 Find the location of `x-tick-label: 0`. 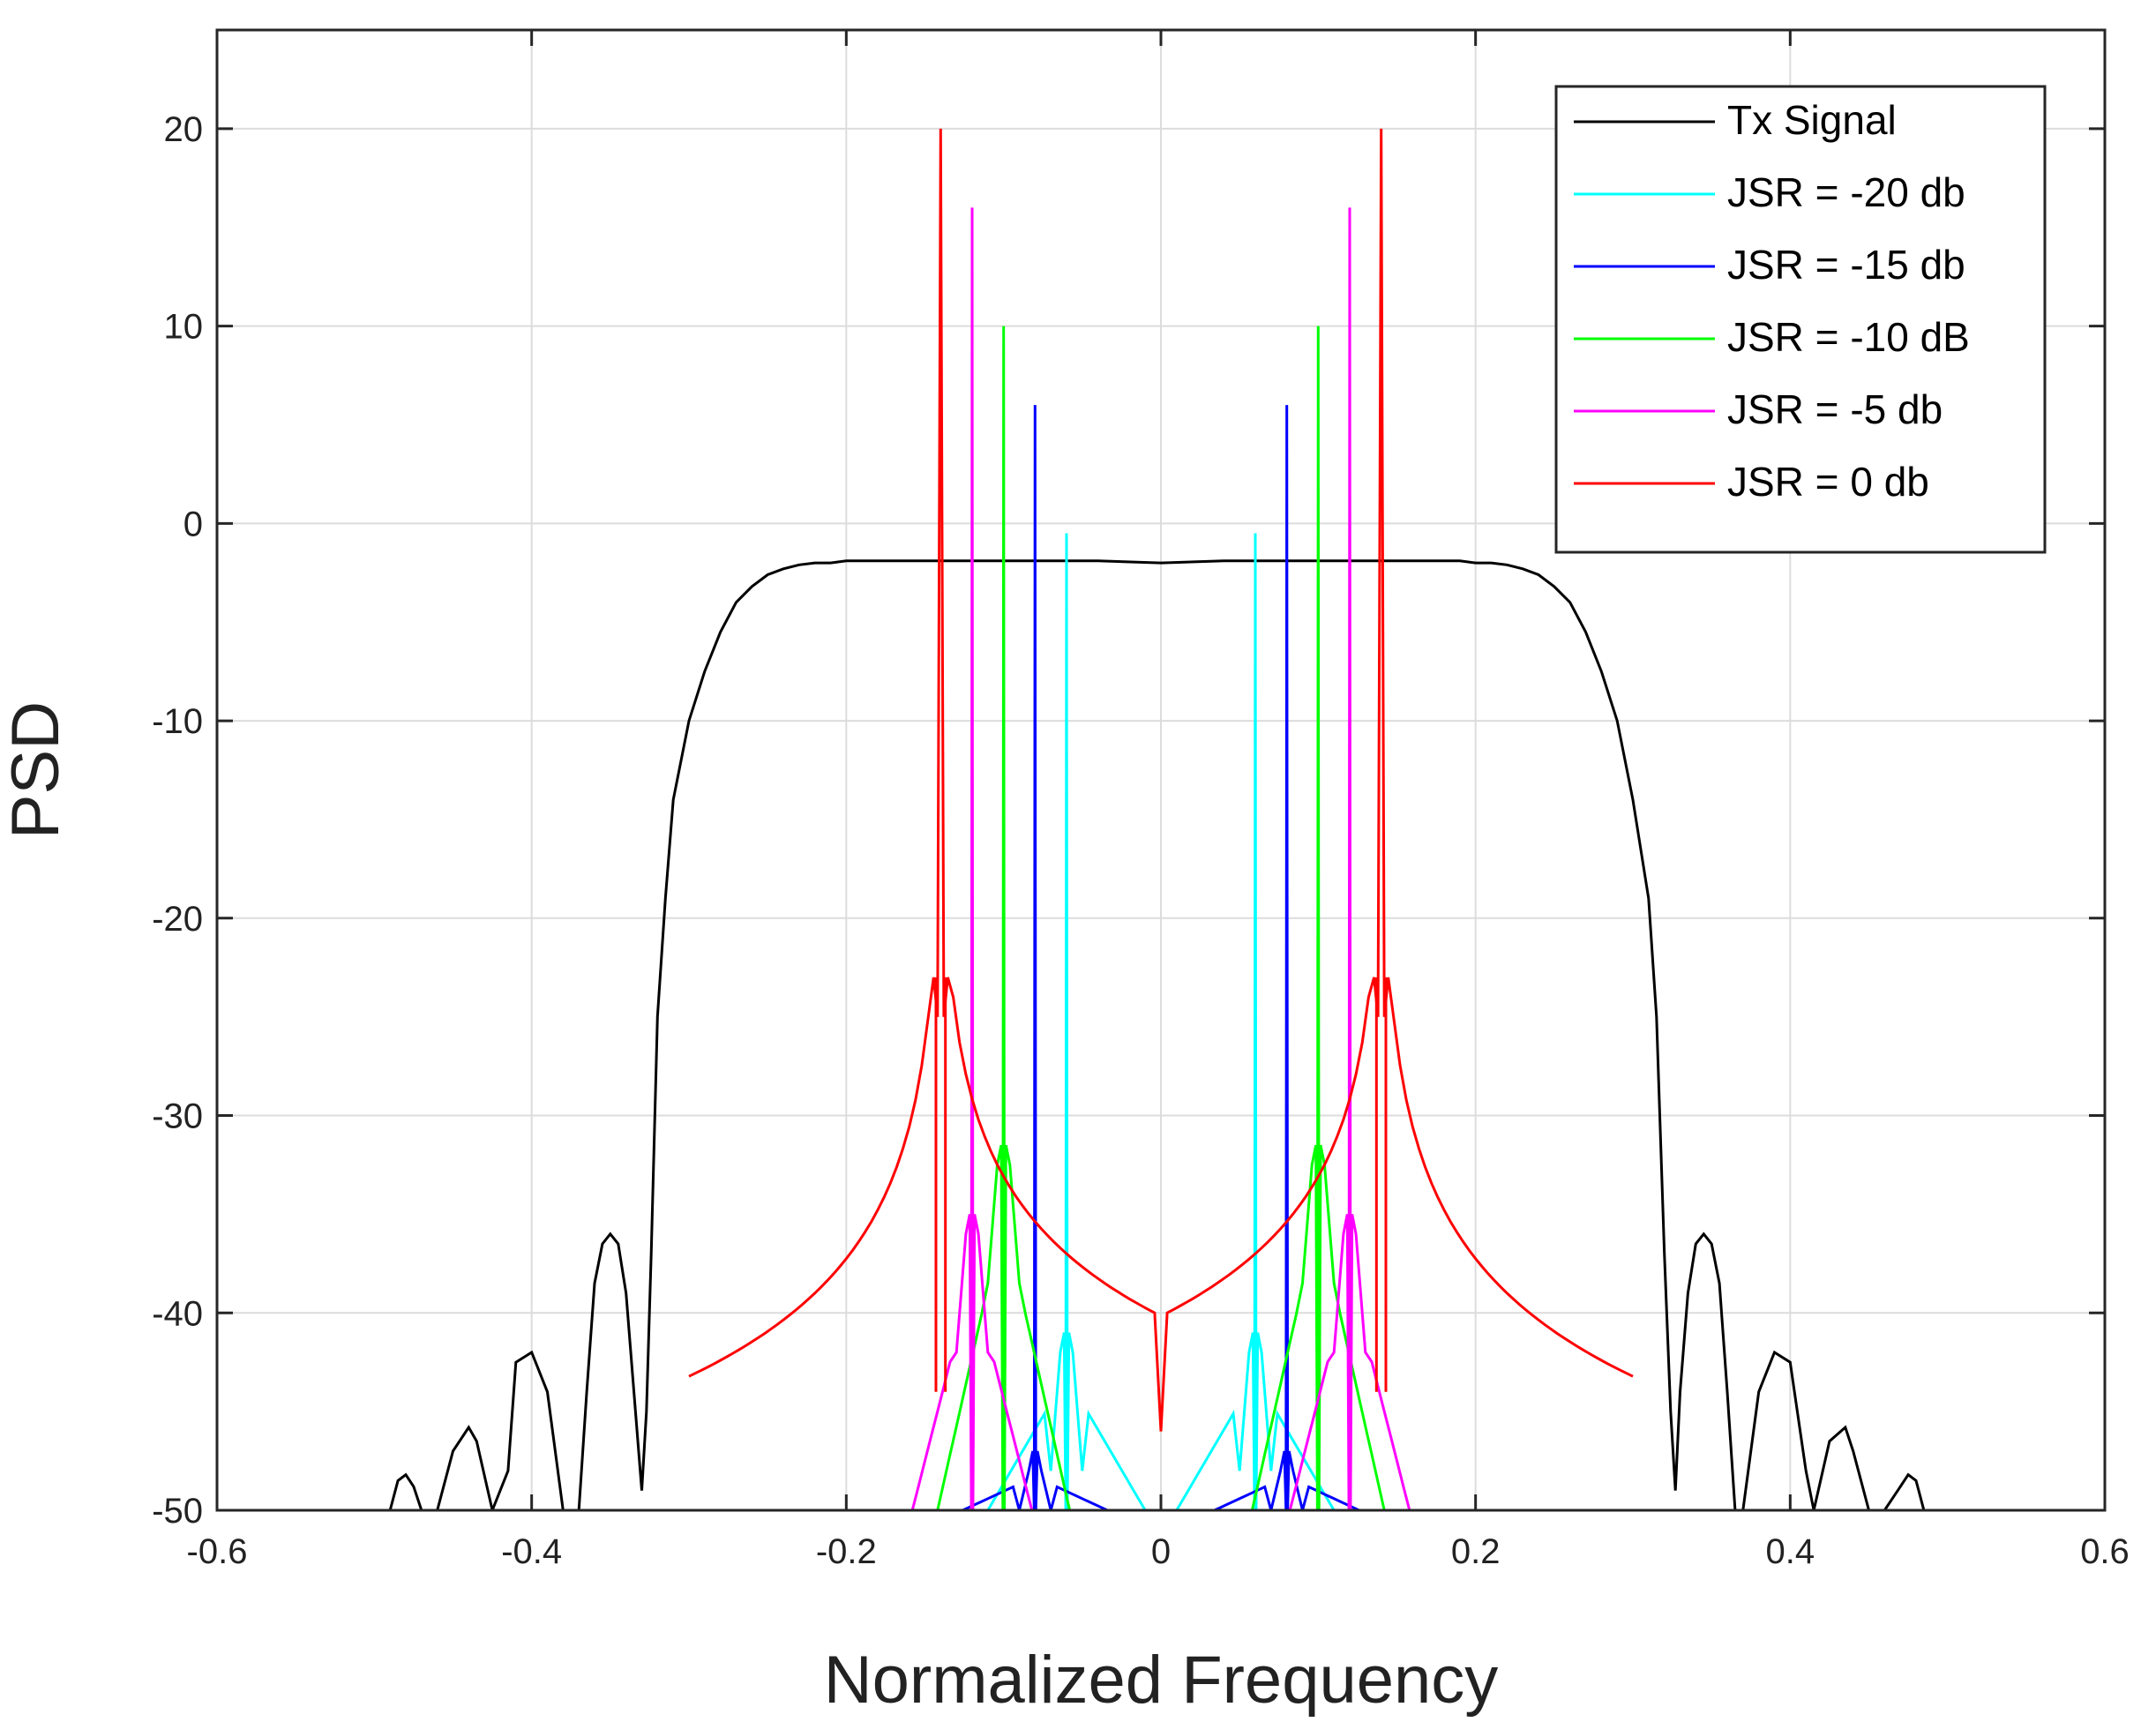

x-tick-label: 0 is located at coordinates (1161, 1551).